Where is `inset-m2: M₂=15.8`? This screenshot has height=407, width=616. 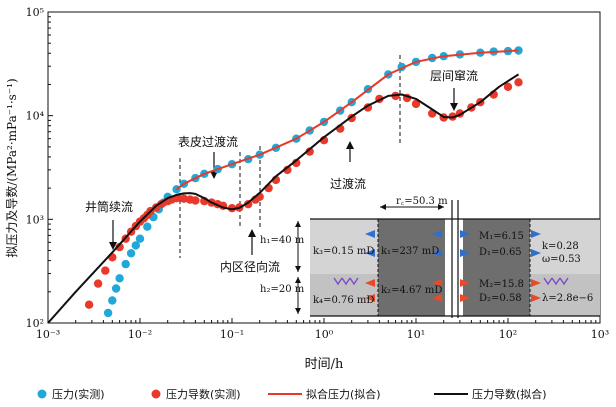
inset-m2: M₂=15.8 is located at coordinates (501, 284).